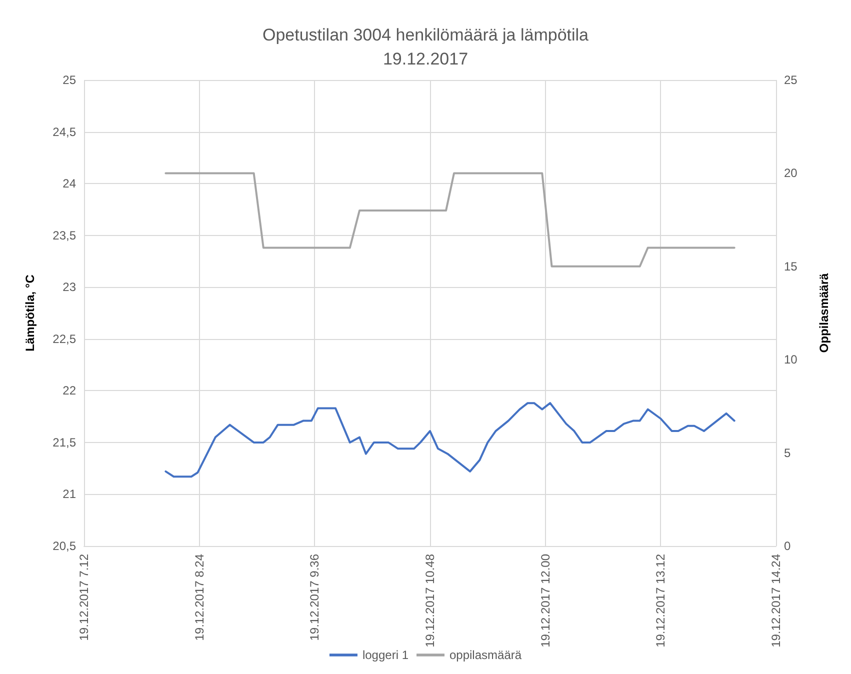 The image size is (851, 674). I want to click on y2-tick-label: 15, so click(791, 266).